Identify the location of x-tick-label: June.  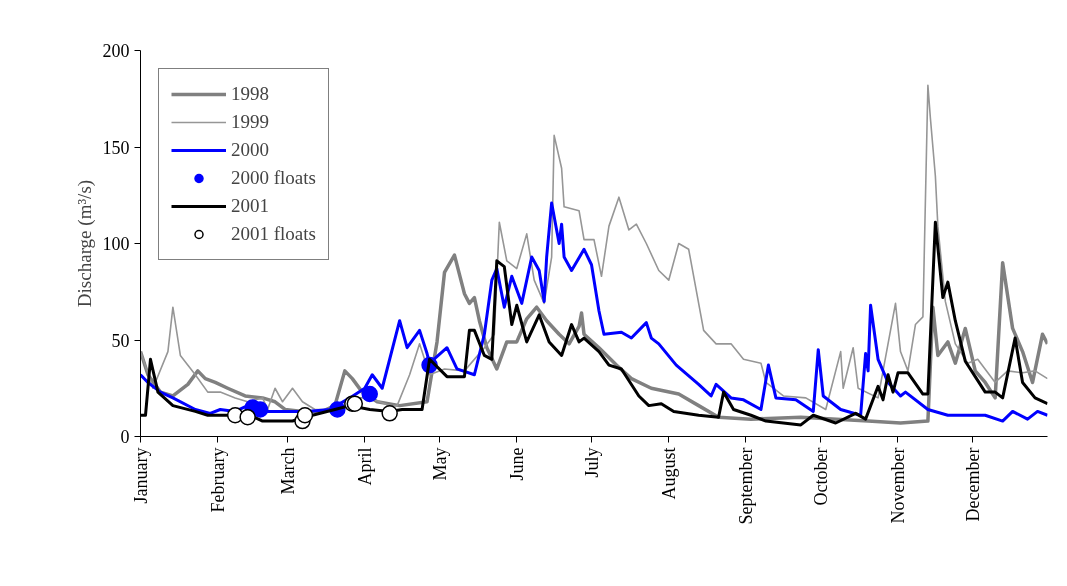
(516, 464).